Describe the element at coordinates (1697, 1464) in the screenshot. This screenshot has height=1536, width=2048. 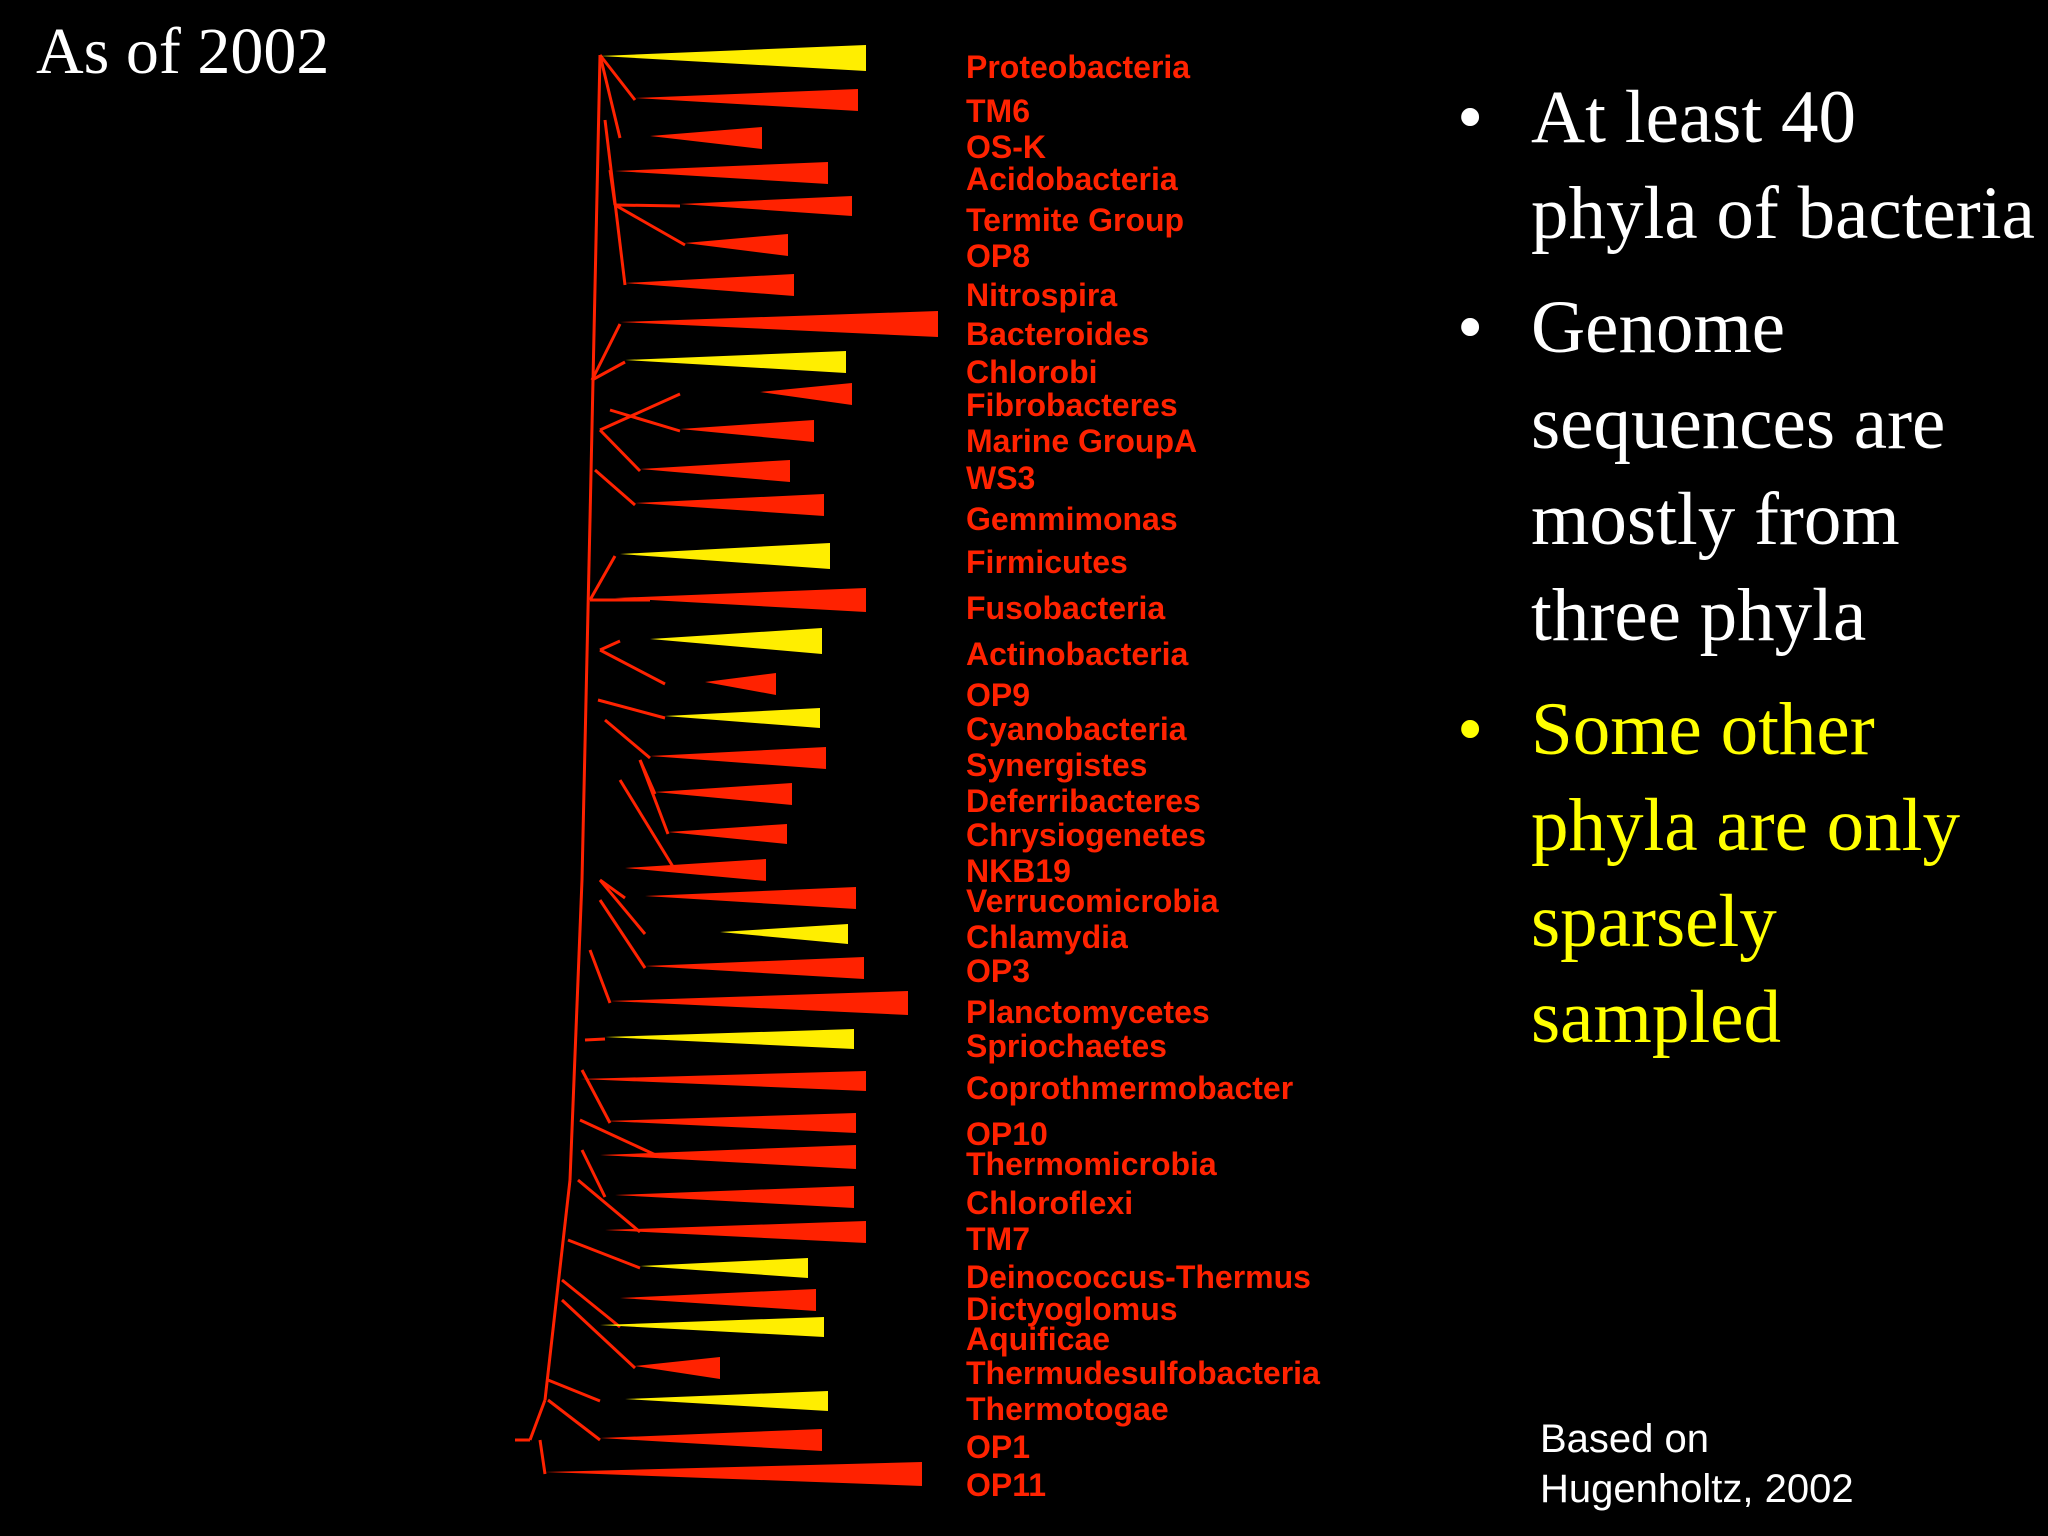
I see `citation: Based on Hugenholtz, 2002` at that location.